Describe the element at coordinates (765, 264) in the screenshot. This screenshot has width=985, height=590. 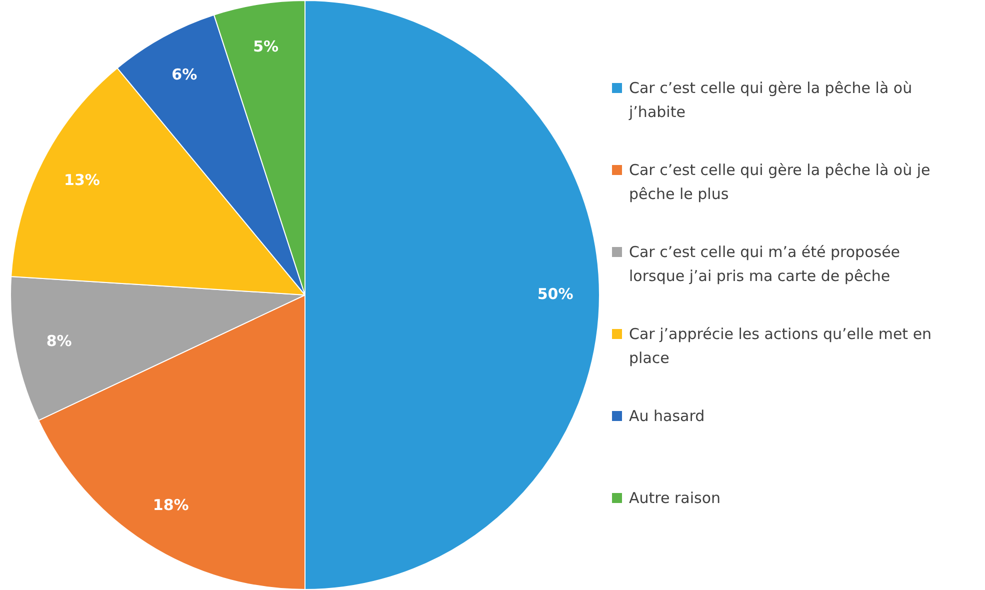
I see `legend-label: Car c’est celle qui m’a été proposée lorsque j’ai pris ma carte de pêche` at that location.